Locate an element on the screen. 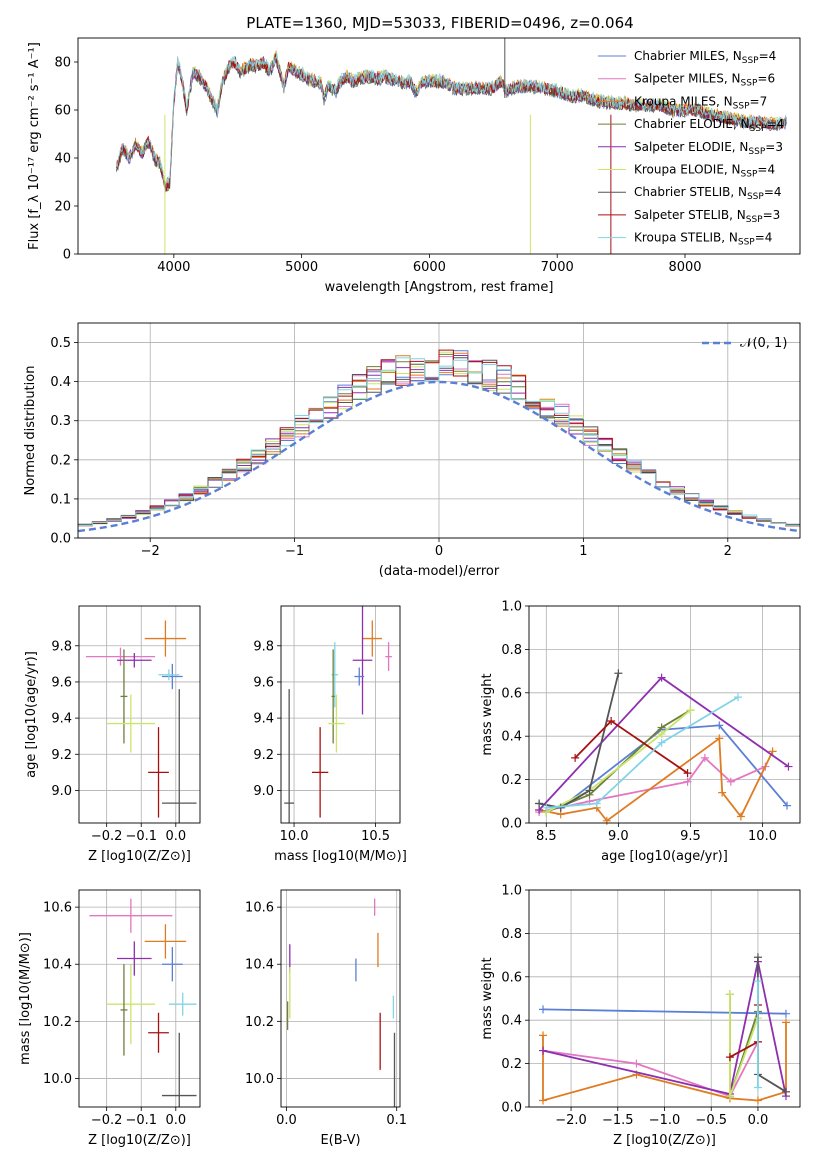 The width and height of the screenshot is (819, 1170). normal-curve is located at coordinates (439, 456).